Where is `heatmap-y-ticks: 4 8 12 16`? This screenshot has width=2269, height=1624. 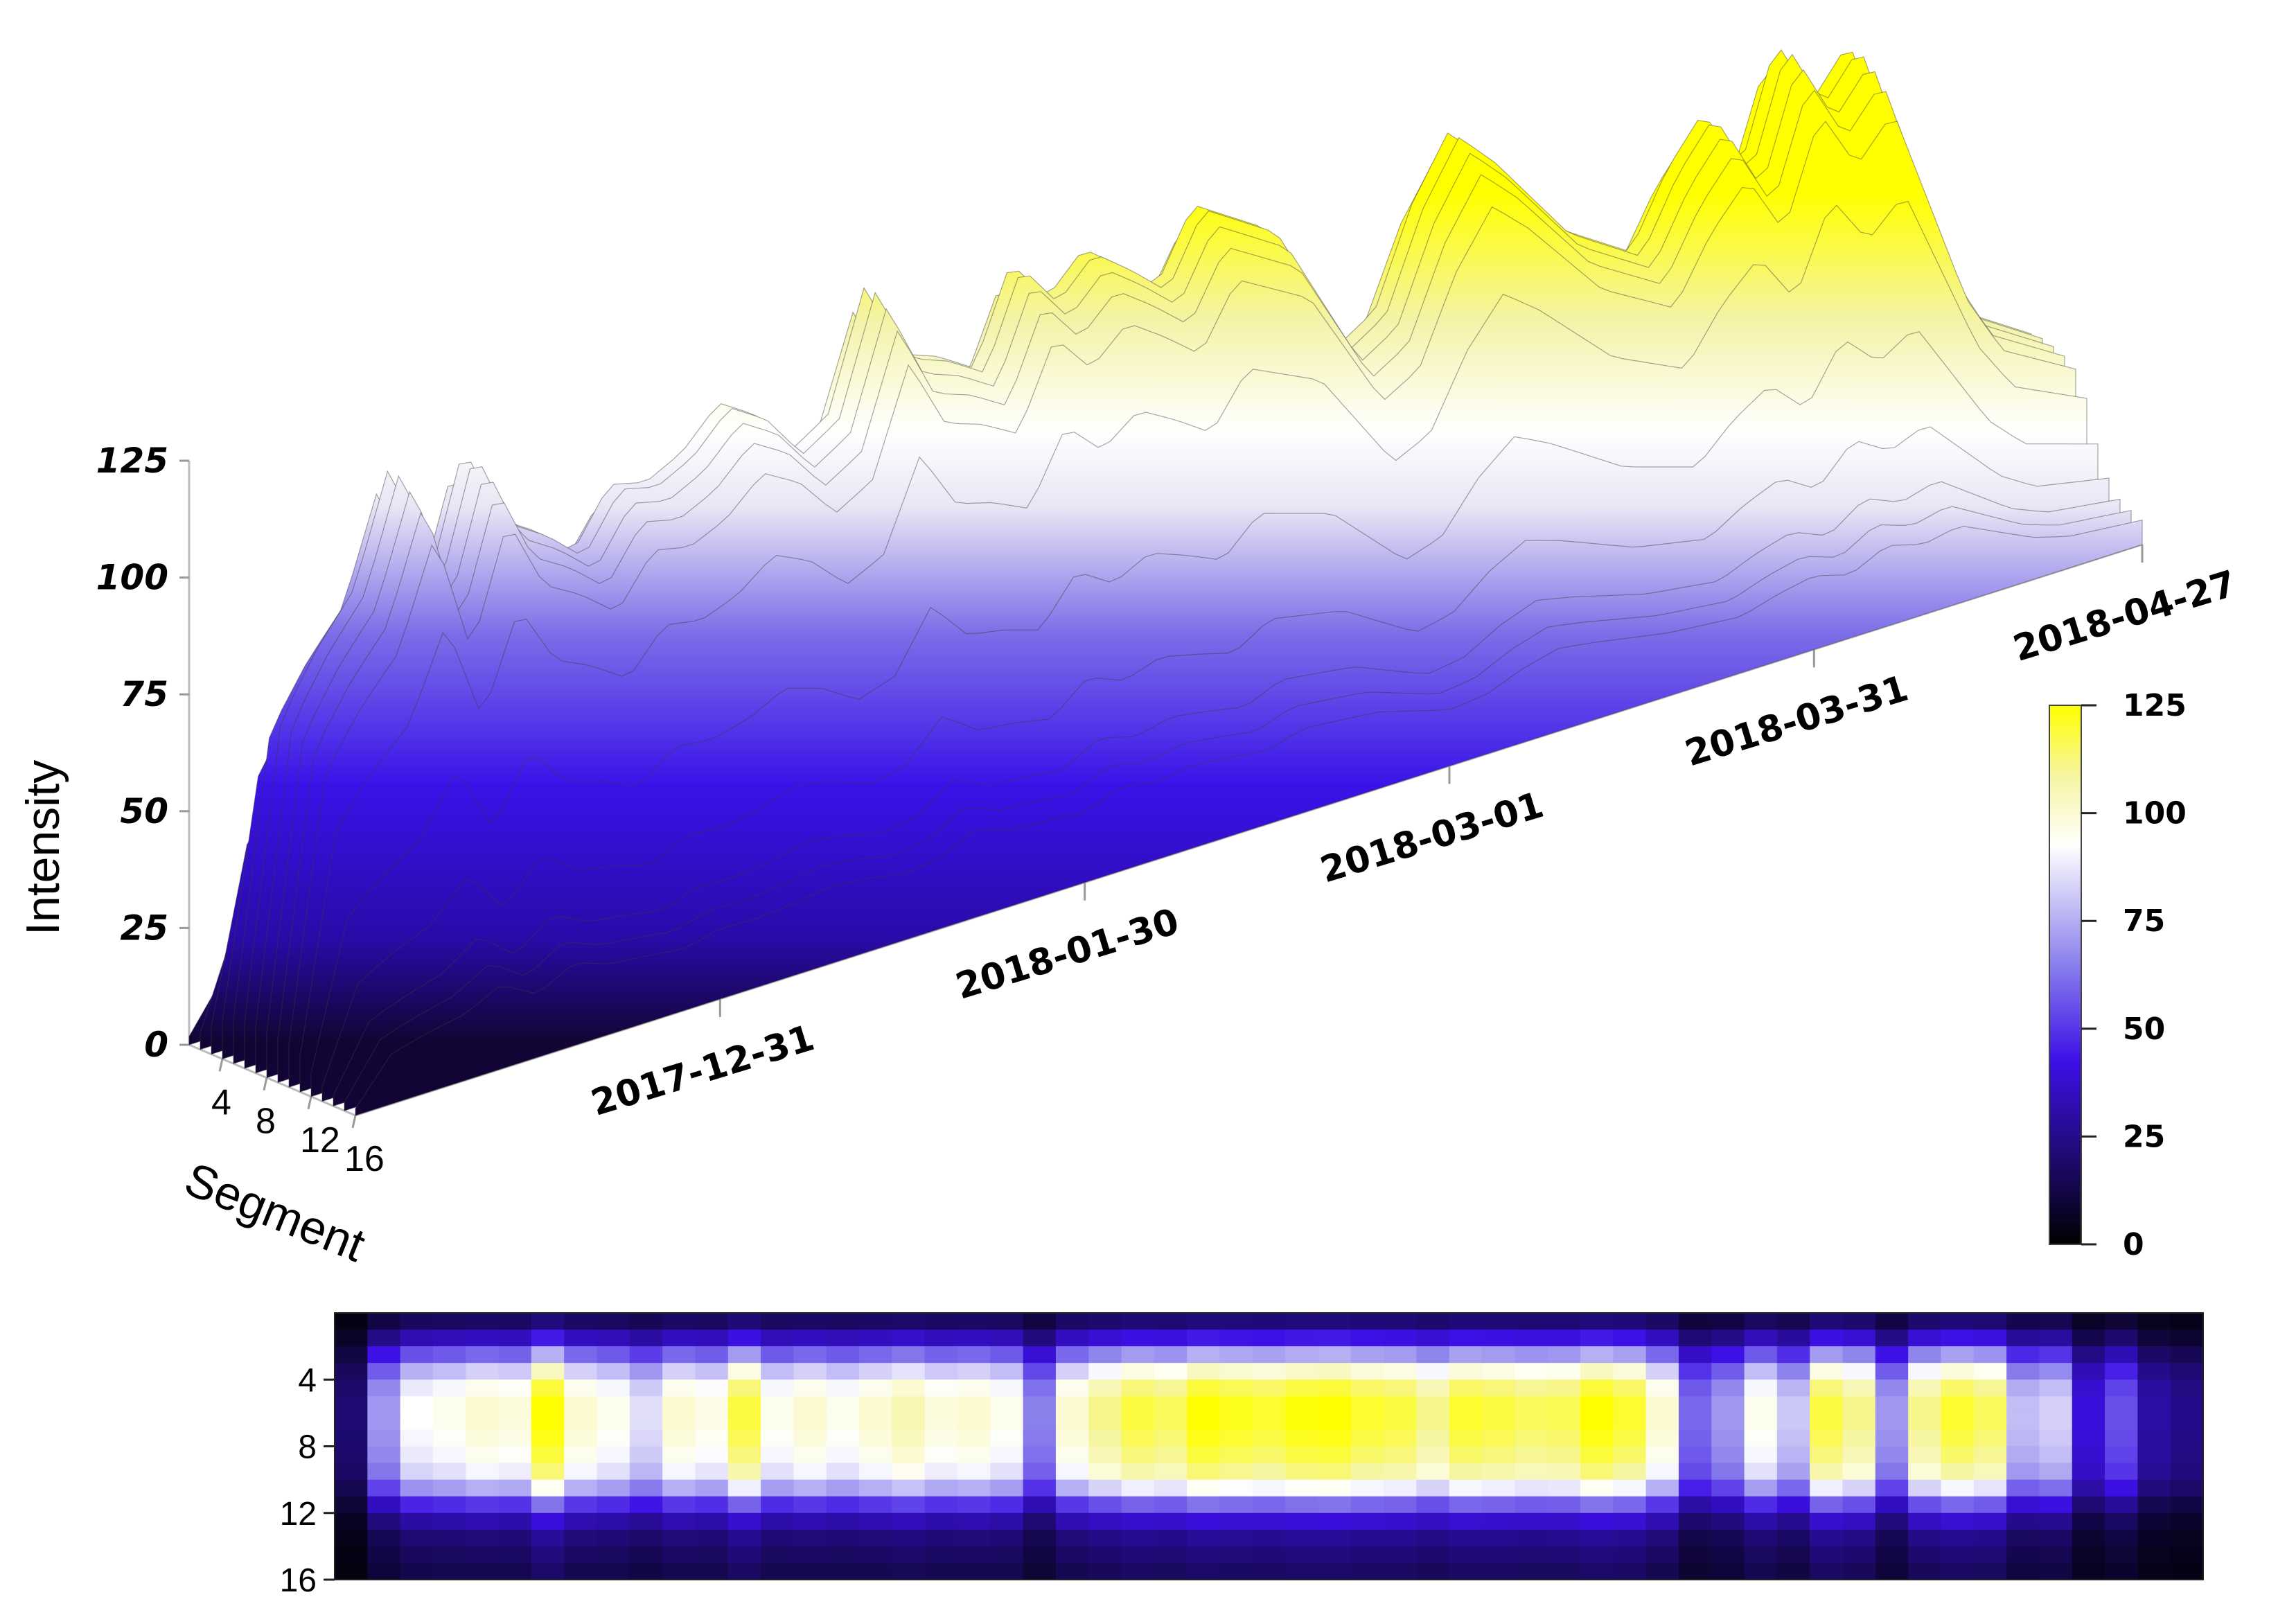 heatmap-y-ticks: 4 8 12 16 is located at coordinates (307, 1480).